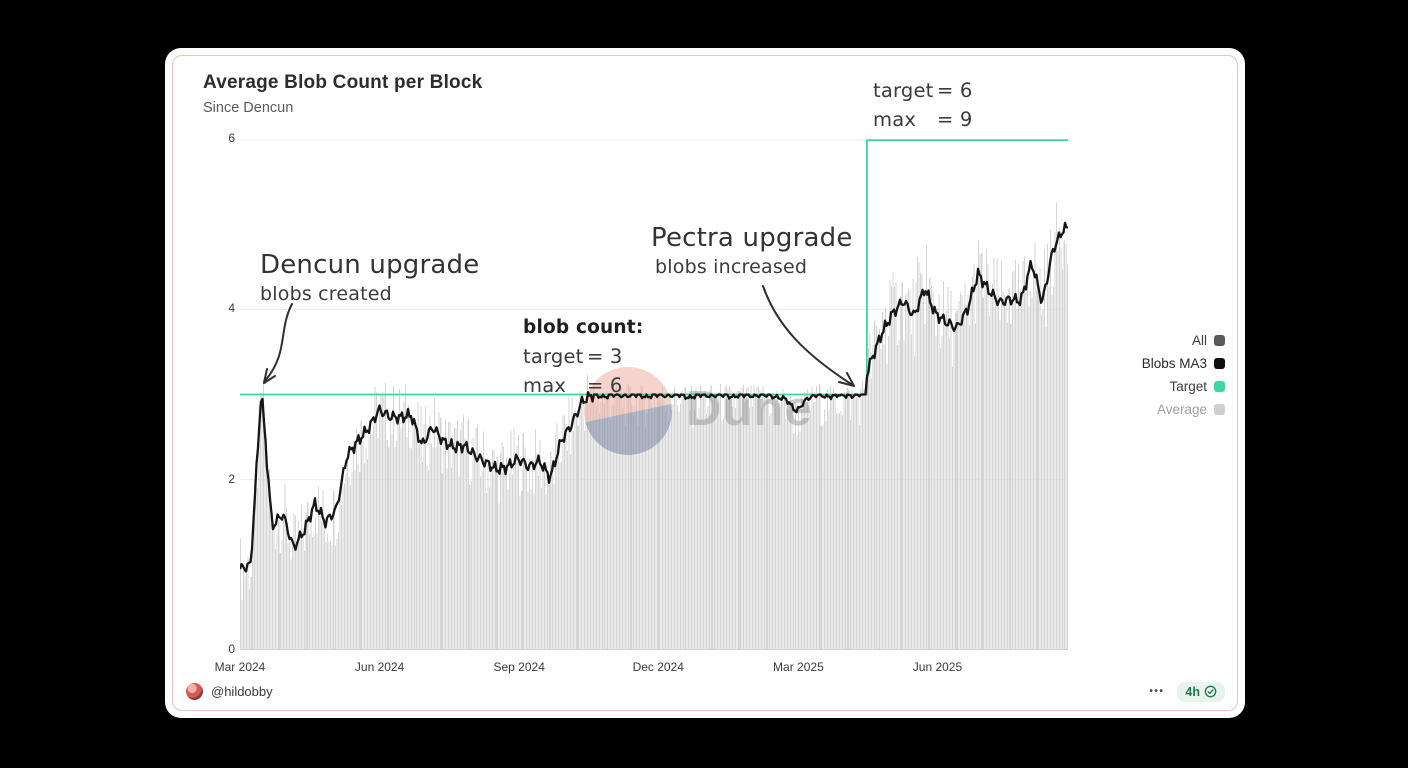 The height and width of the screenshot is (768, 1408). I want to click on annotation-max-key: max, so click(895, 119).